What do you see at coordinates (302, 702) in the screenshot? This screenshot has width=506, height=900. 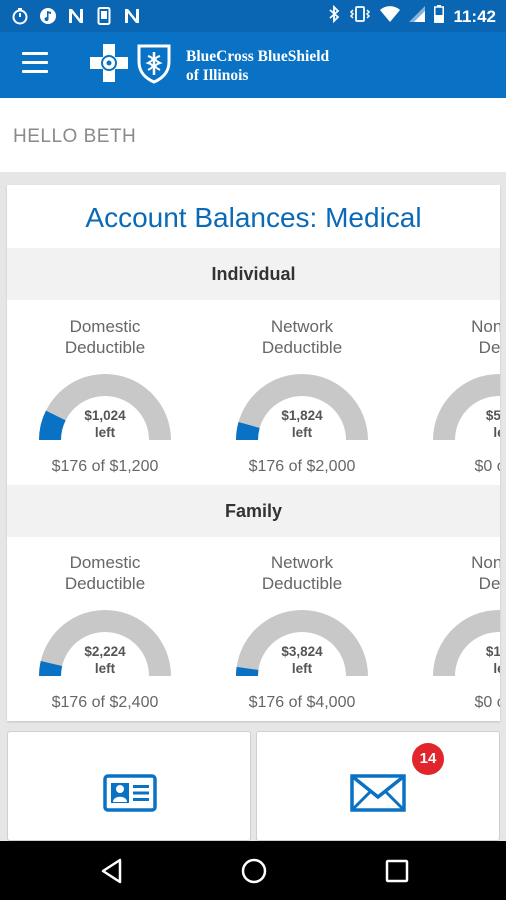 I see `gauge-amount: $176 of $4,000` at bounding box center [302, 702].